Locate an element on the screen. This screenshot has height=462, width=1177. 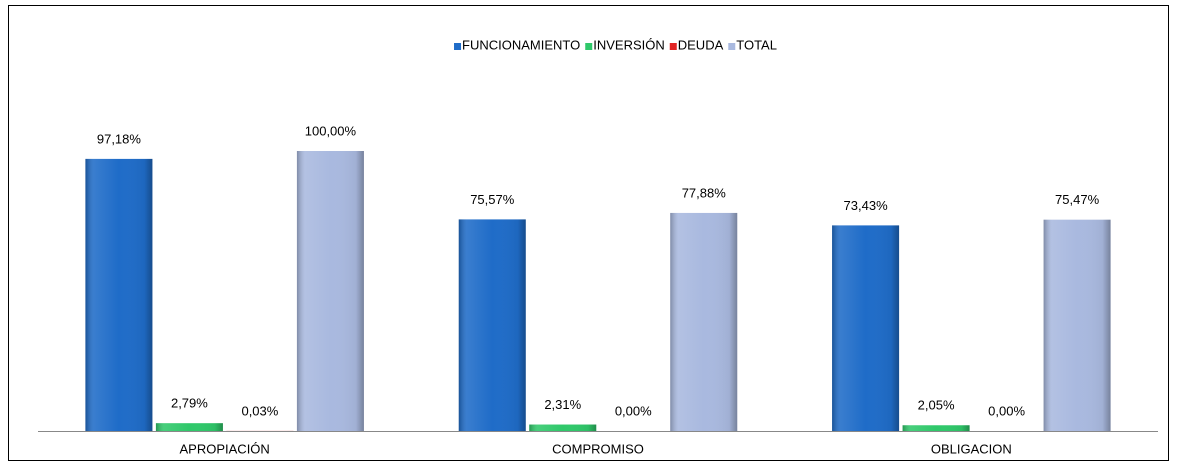
data-label: 97,18% is located at coordinates (119, 138).